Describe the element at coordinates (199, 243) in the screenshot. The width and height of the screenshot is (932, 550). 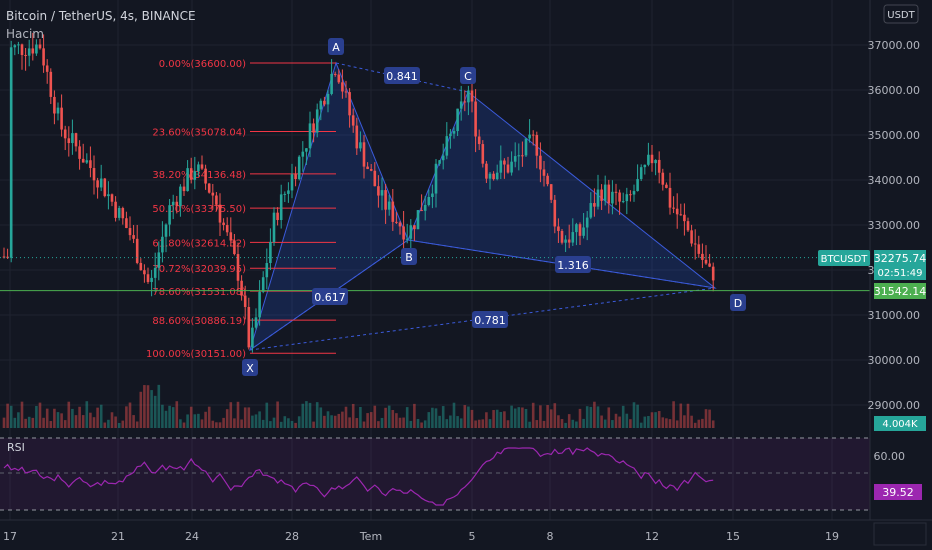
I see `fib-level-label: 61.80%(32614.52)` at that location.